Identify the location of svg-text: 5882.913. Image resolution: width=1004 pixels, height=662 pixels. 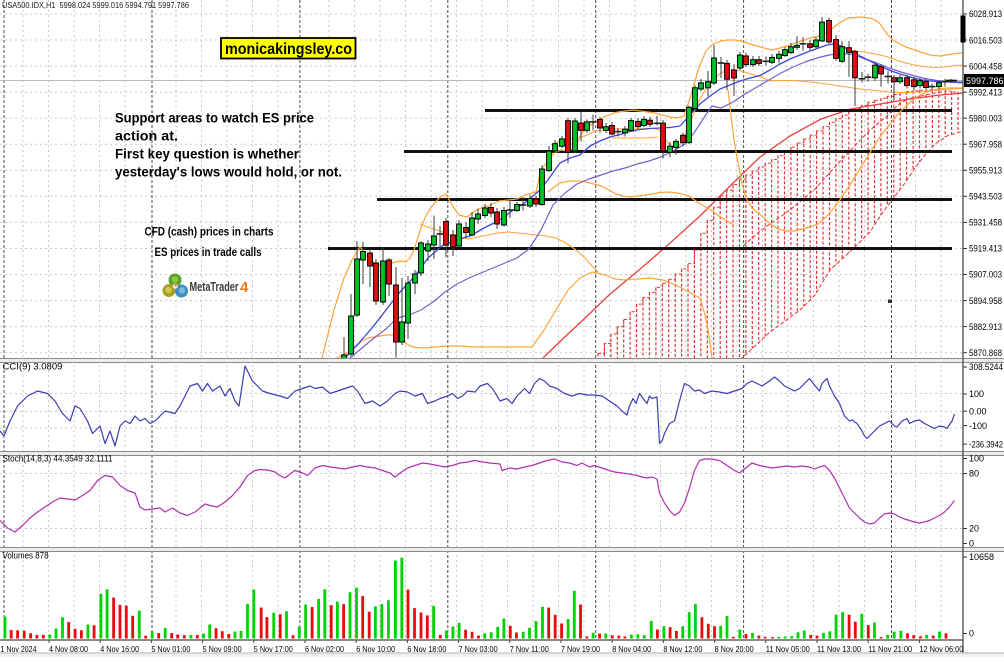
(985, 327).